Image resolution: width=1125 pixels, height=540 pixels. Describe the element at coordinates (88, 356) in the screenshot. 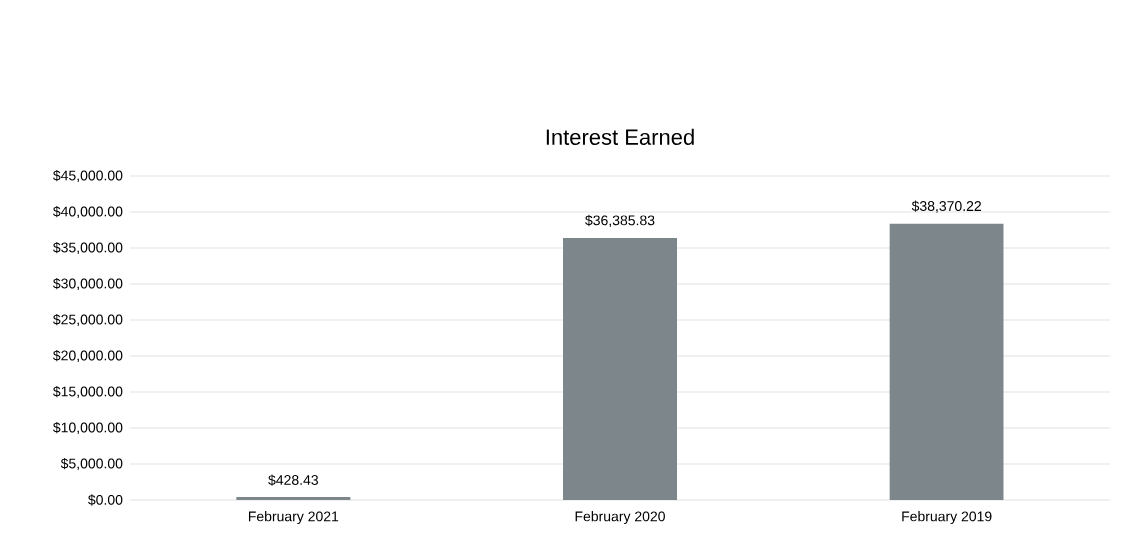

I see `y-tick-label: $20,000.00` at that location.